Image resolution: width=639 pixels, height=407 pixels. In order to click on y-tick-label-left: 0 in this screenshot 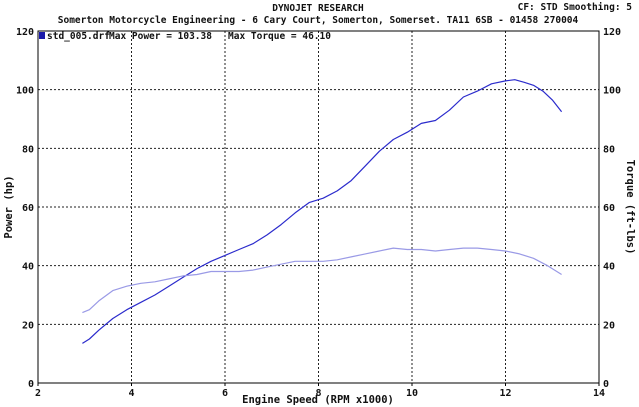, I will do `click(31, 384)`.